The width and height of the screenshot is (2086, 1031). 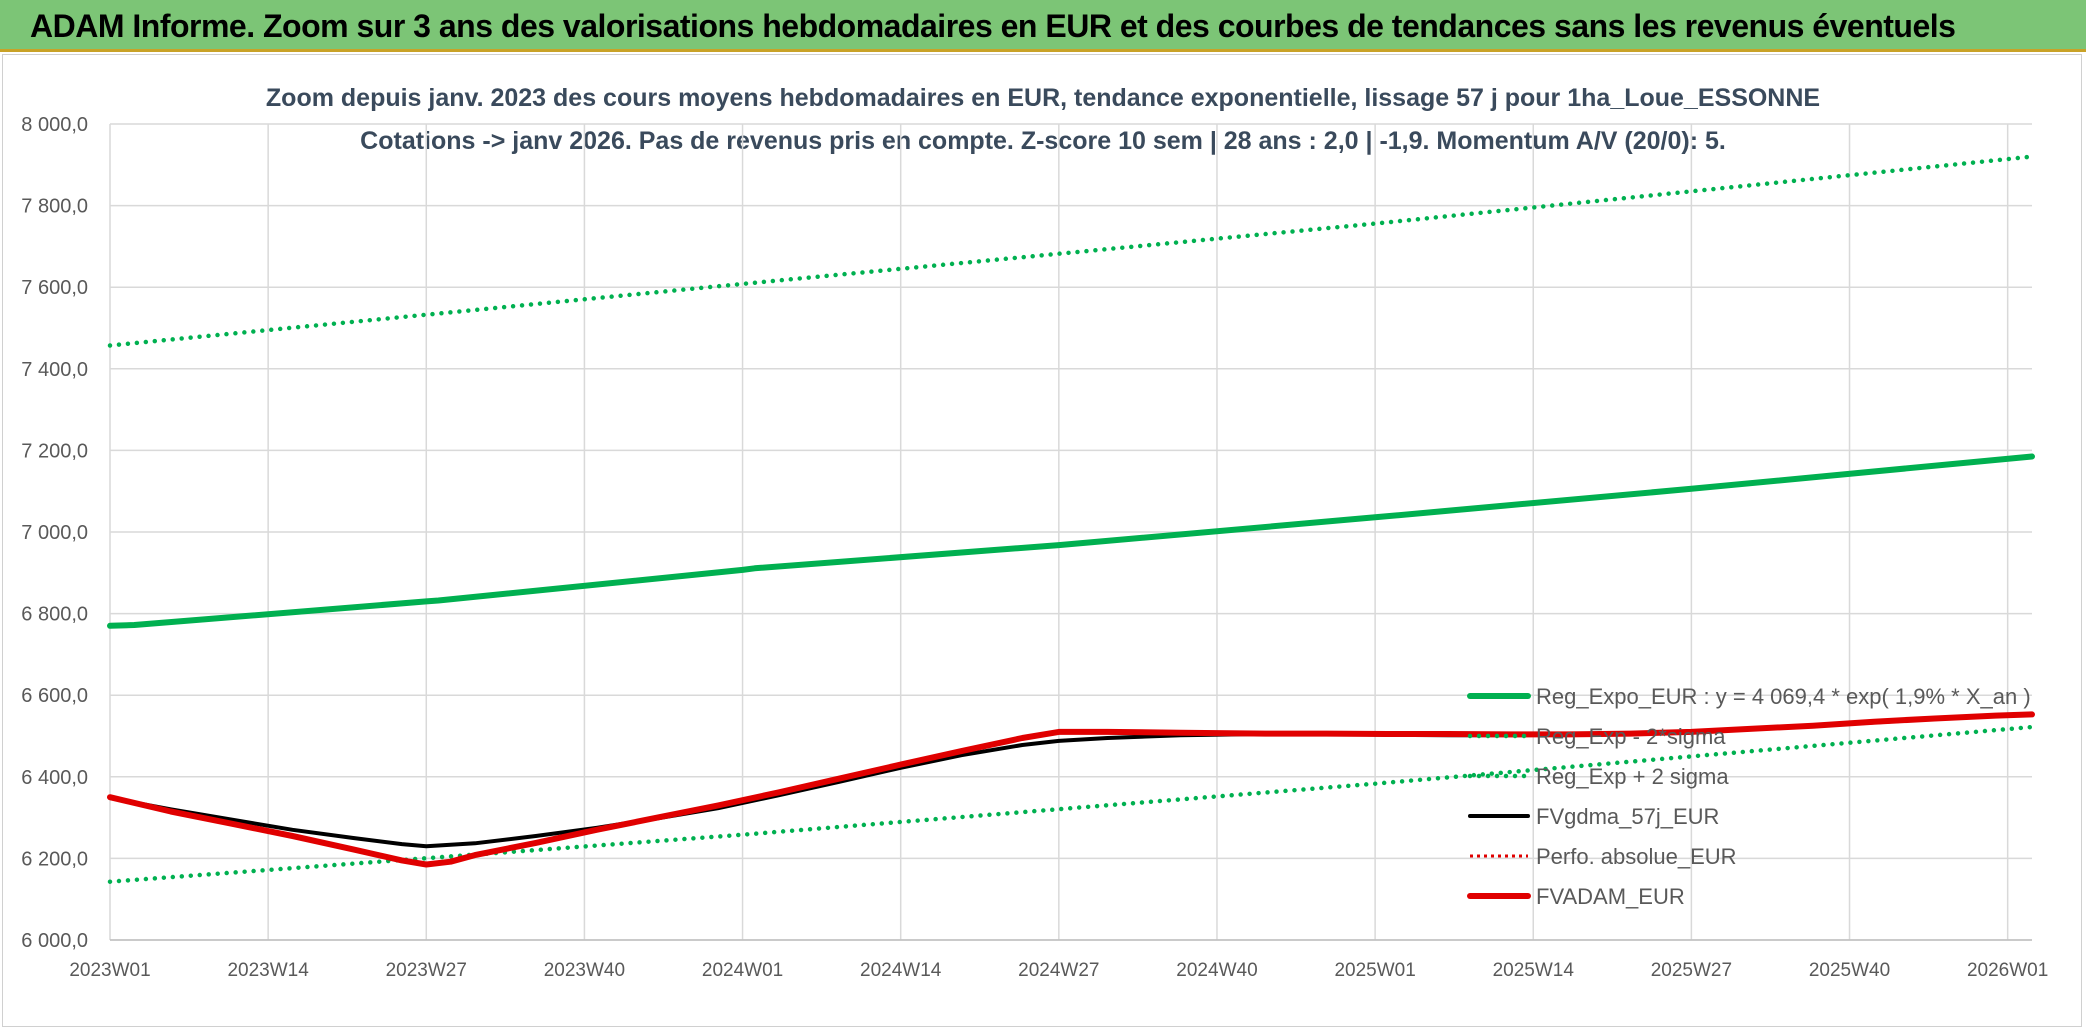 What do you see at coordinates (1631, 736) in the screenshot?
I see `legend-label: Reg_Exp - 2*sigma` at bounding box center [1631, 736].